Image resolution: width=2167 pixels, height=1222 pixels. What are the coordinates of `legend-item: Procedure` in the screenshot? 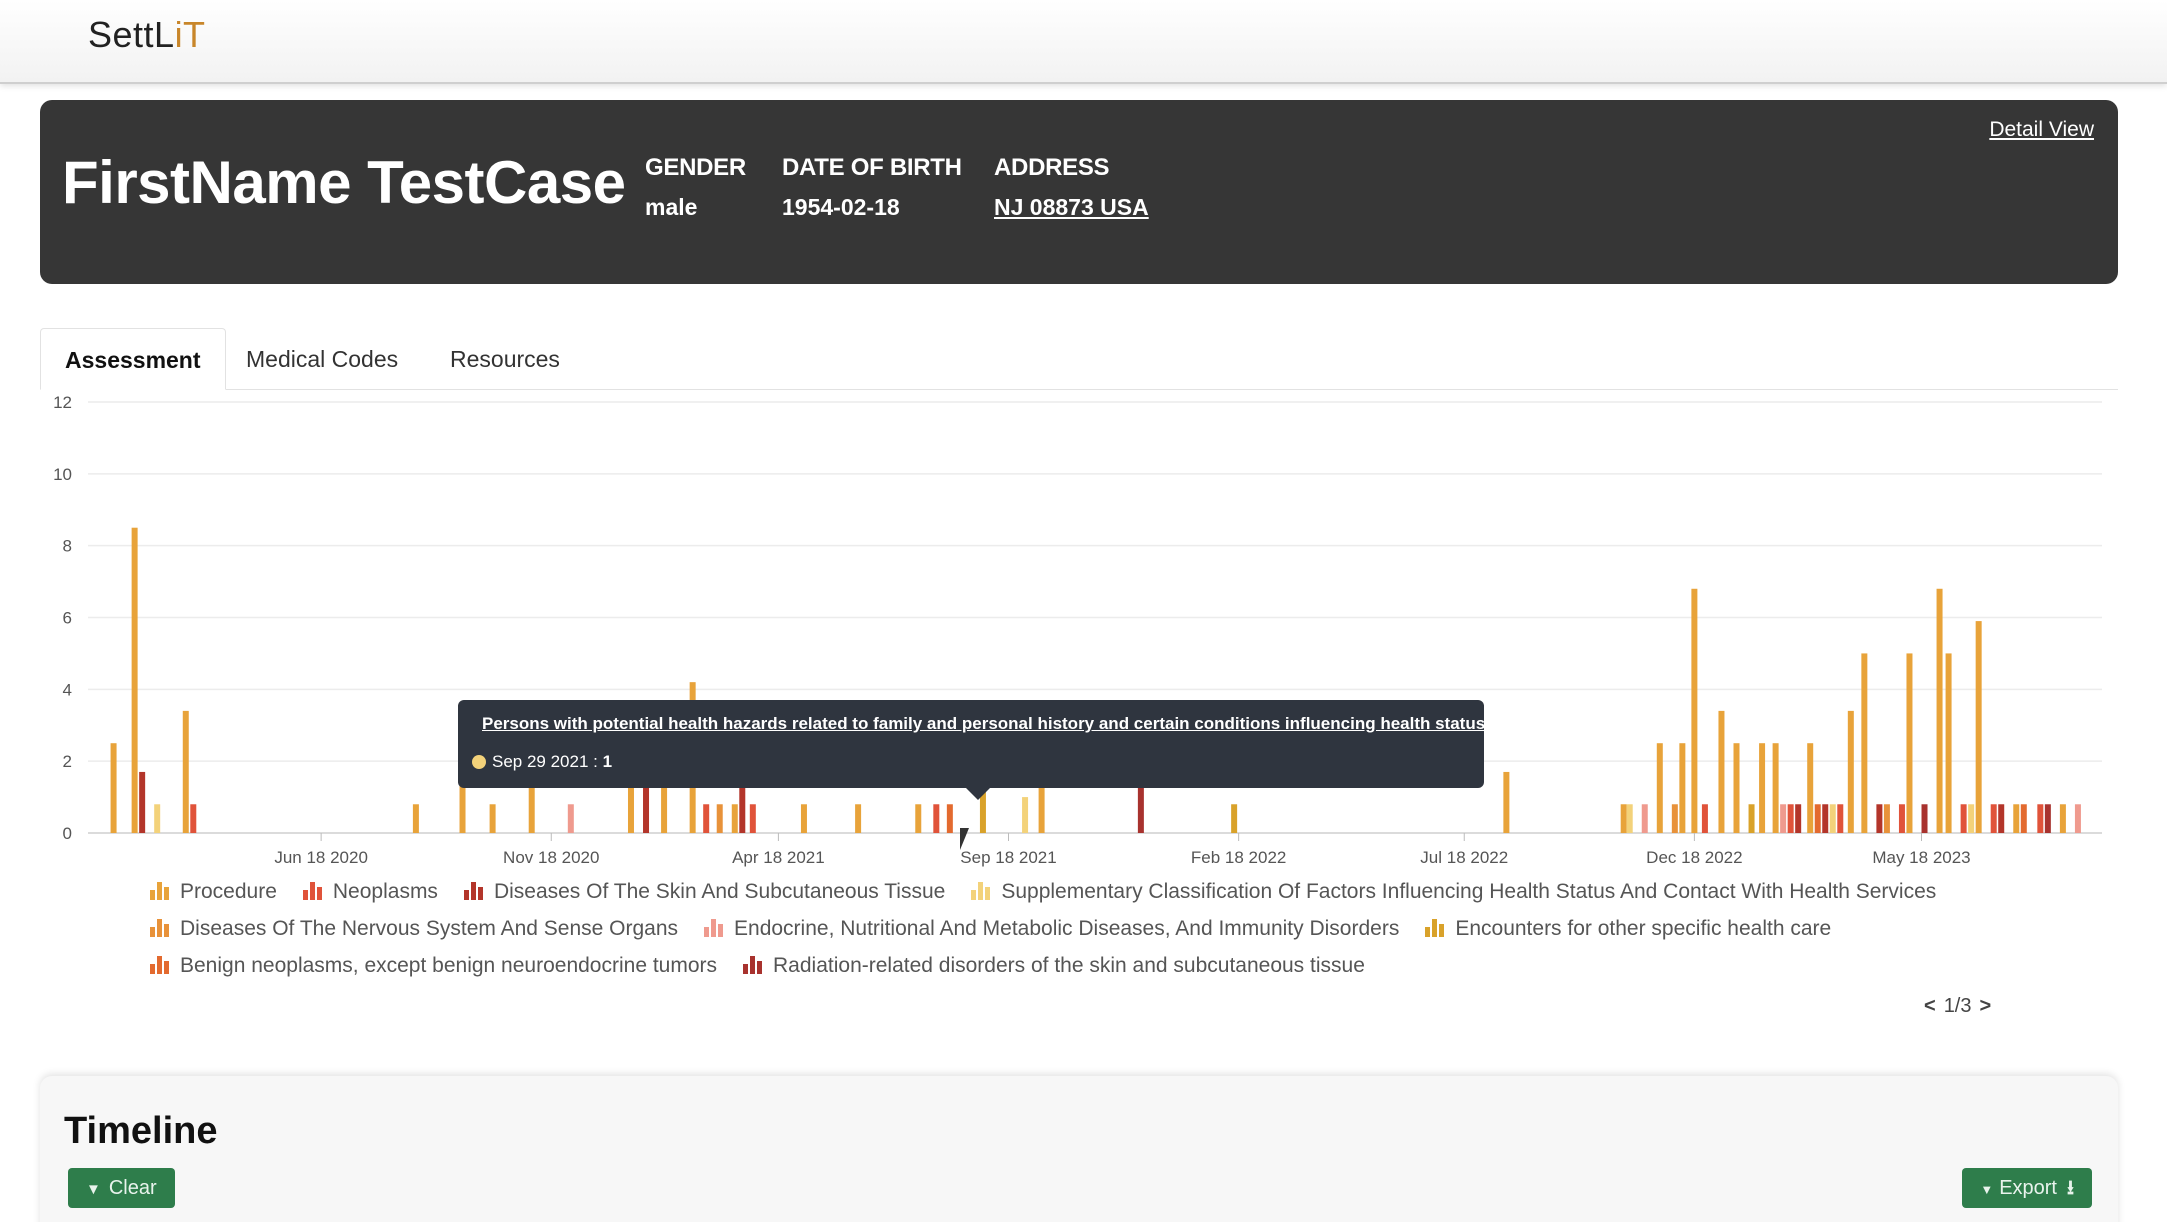 It's located at (213, 892).